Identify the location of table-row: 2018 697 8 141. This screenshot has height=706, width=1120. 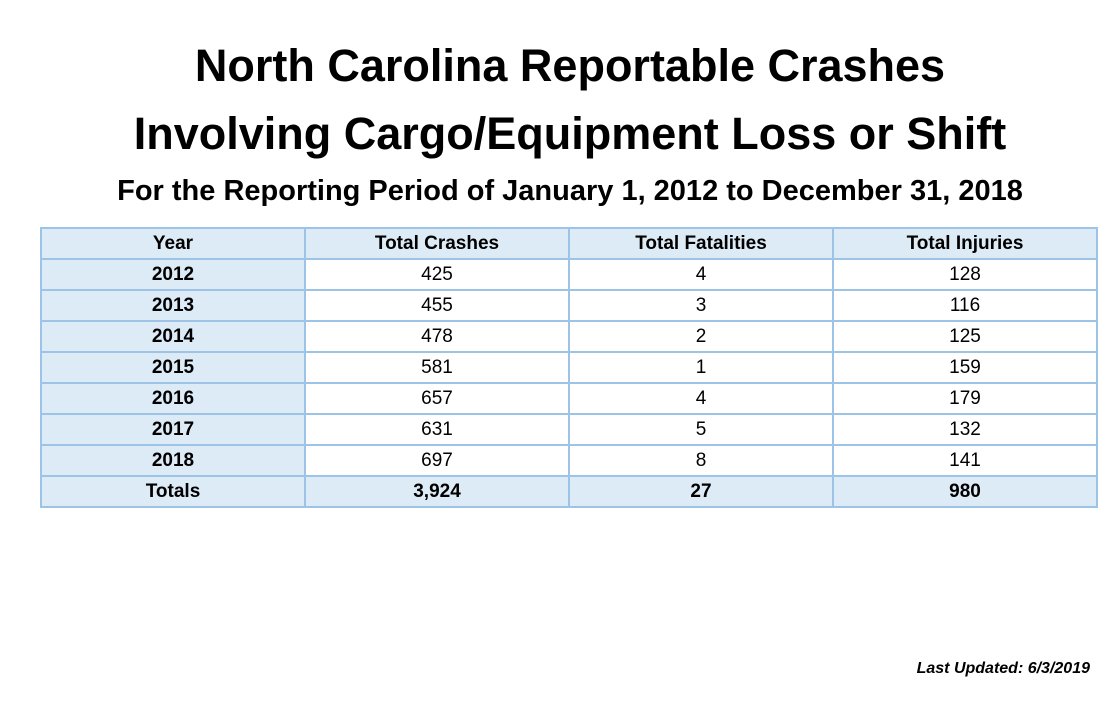
(569, 460).